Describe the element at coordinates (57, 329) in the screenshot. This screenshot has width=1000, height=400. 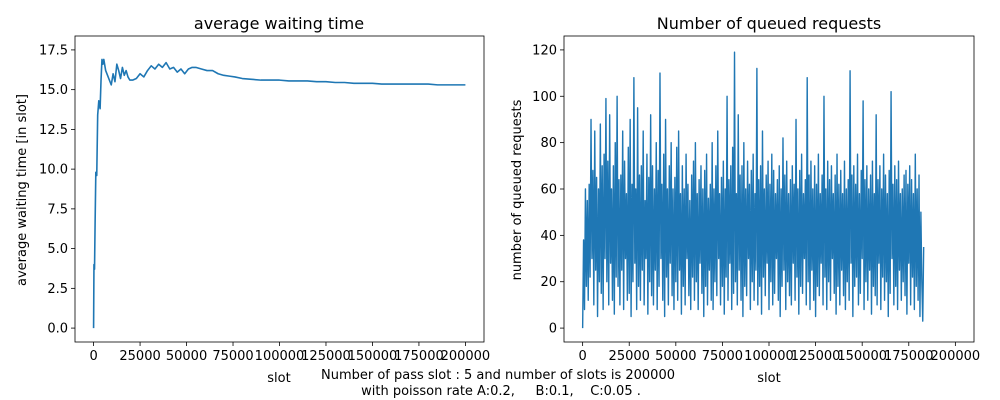
I see `y-tick-label: 0.0` at that location.